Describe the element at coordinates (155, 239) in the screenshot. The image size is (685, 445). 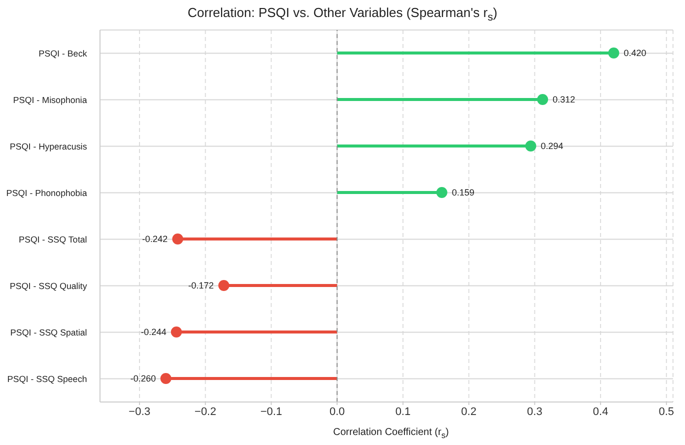
I see `data-label: -0.242` at that location.